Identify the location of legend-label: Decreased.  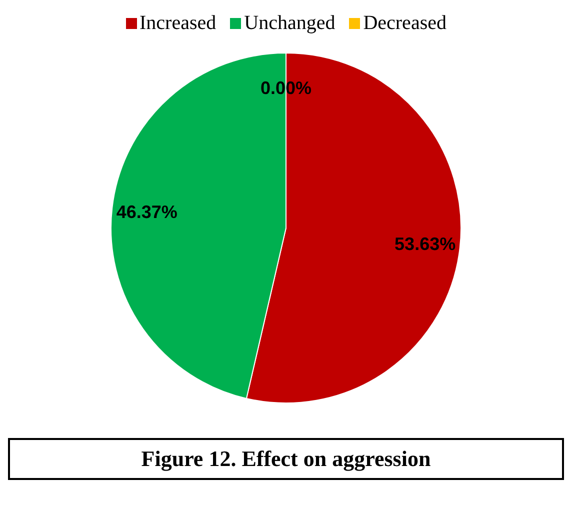
(404, 23).